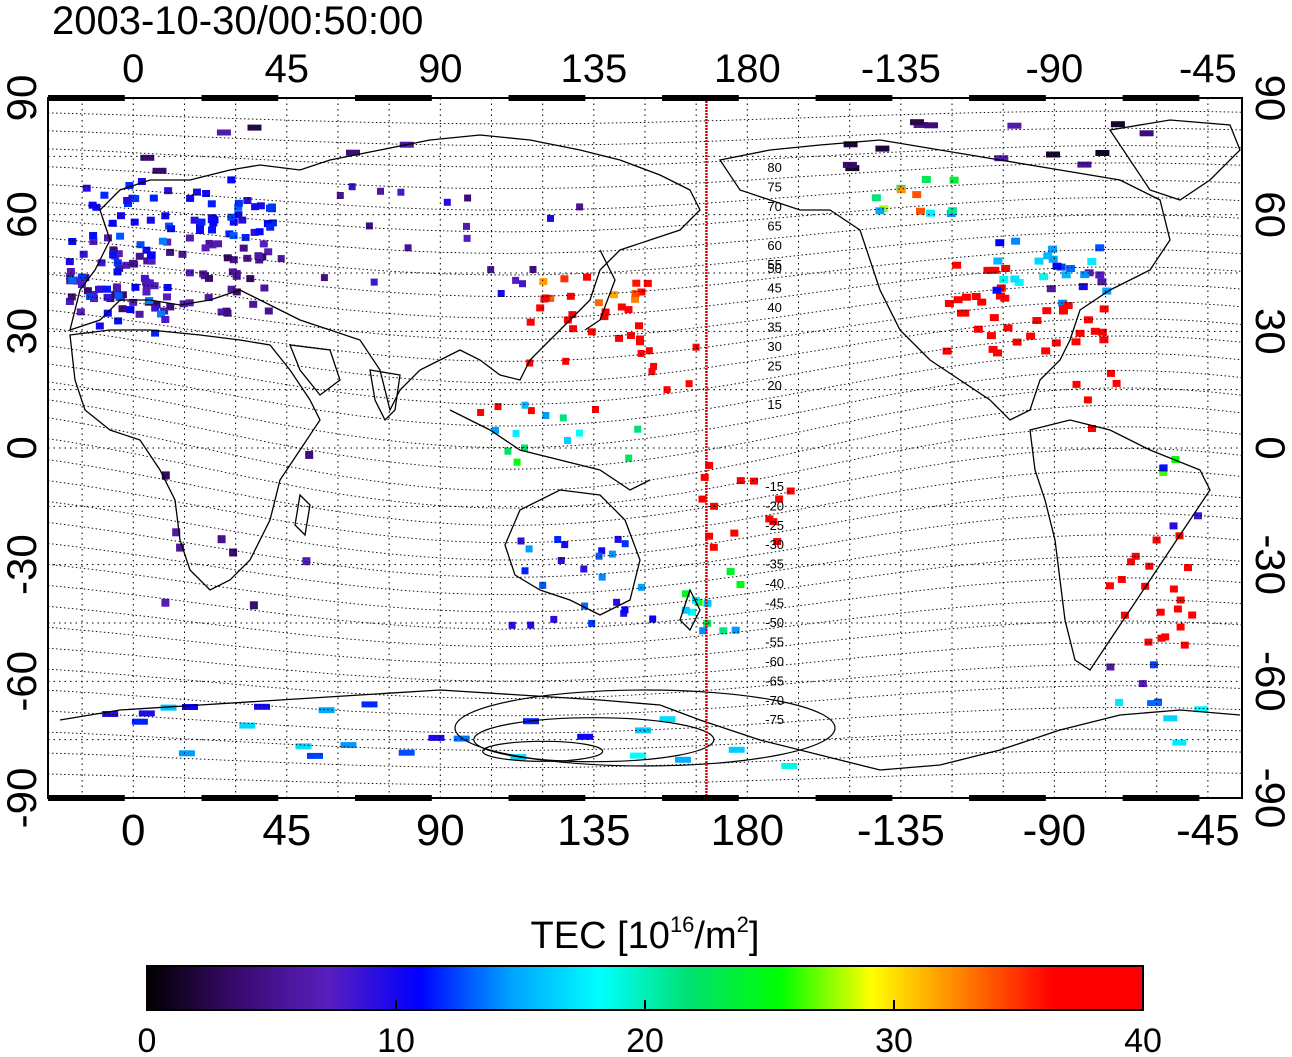 Image resolution: width=1292 pixels, height=1057 pixels. Describe the element at coordinates (774, 603) in the screenshot. I see `mlat-label: -45` at that location.